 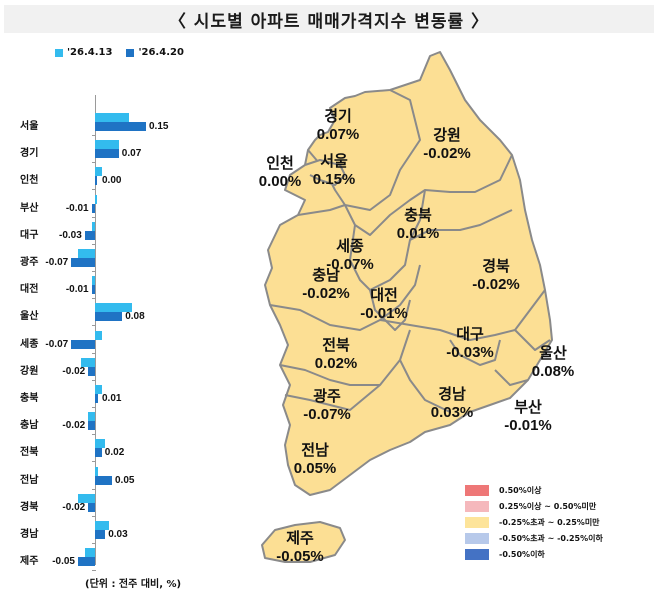 I want to click on region-name: 충남, so click(x=326, y=275).